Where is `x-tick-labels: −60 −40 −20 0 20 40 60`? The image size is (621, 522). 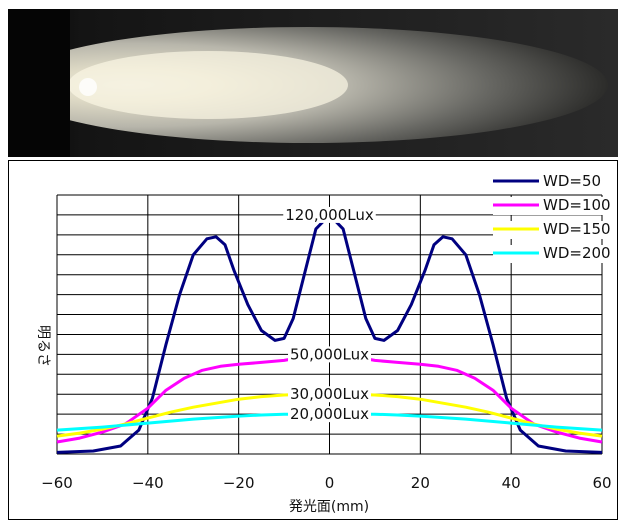 x-tick-labels: −60 −40 −20 0 20 40 60 is located at coordinates (326, 483).